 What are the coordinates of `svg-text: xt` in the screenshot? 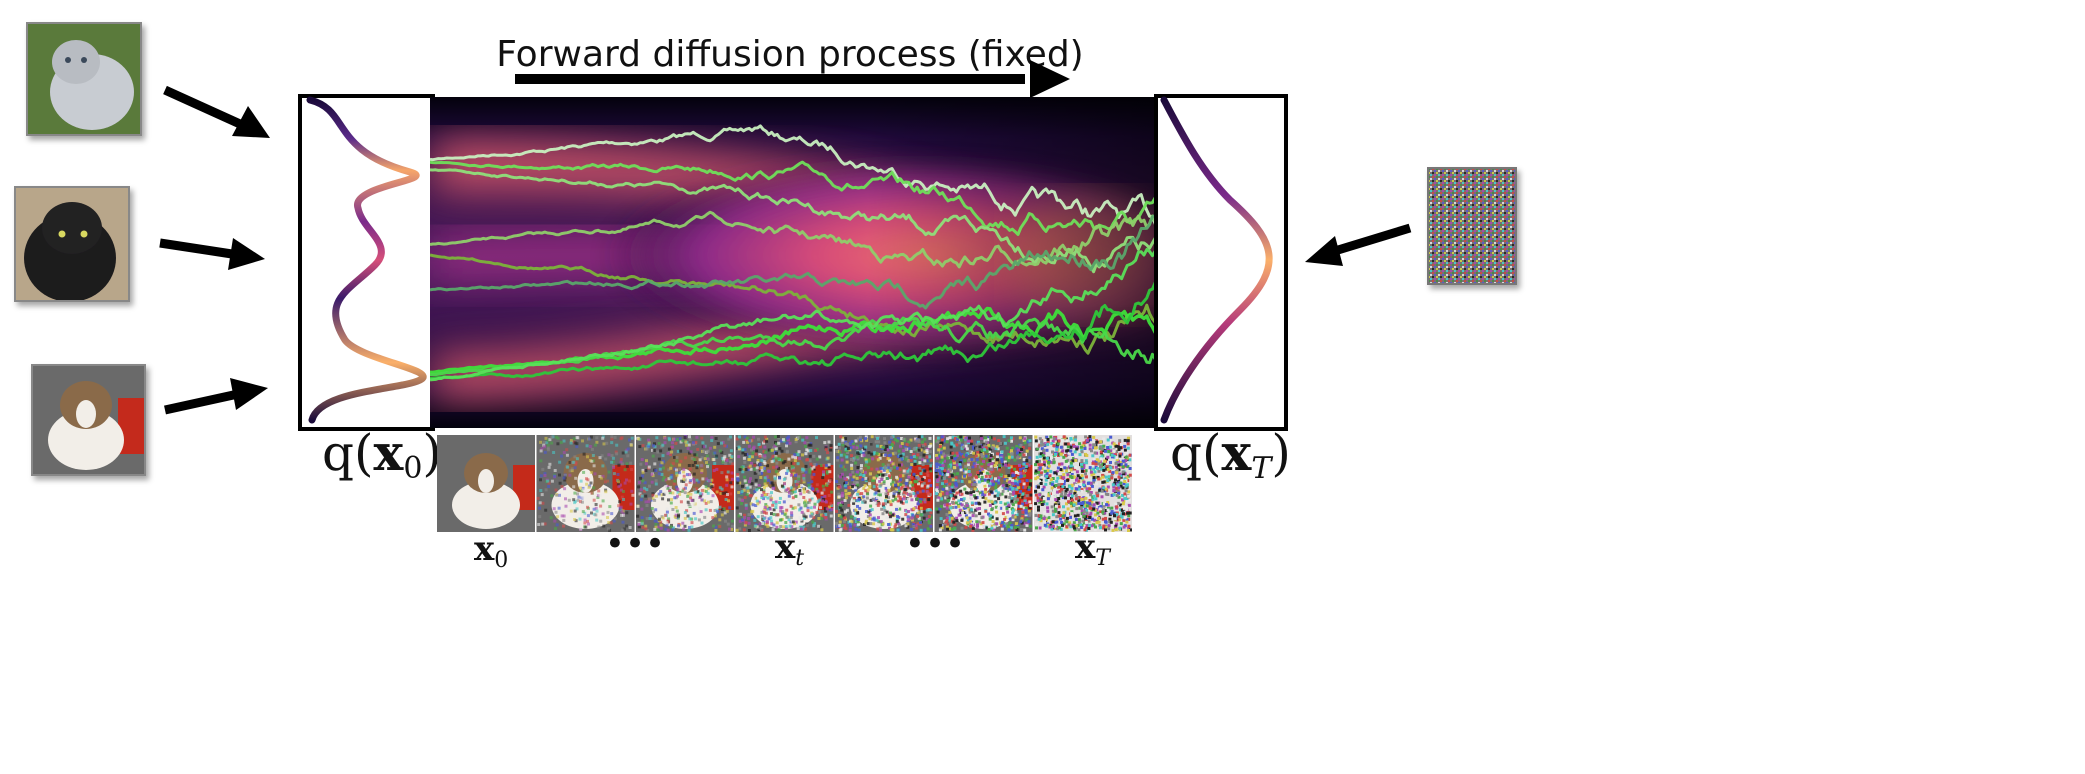 It's located at (789, 549).